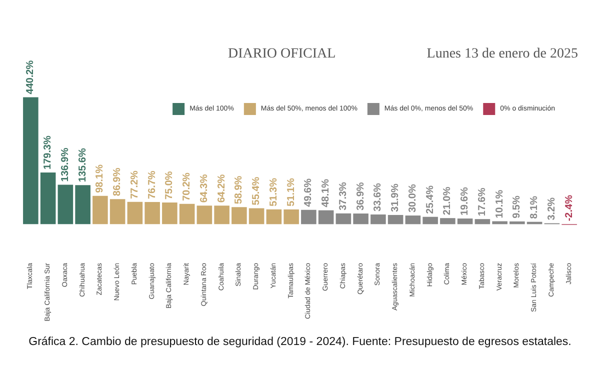  I want to click on data-label: 49.6%, so click(308, 192).